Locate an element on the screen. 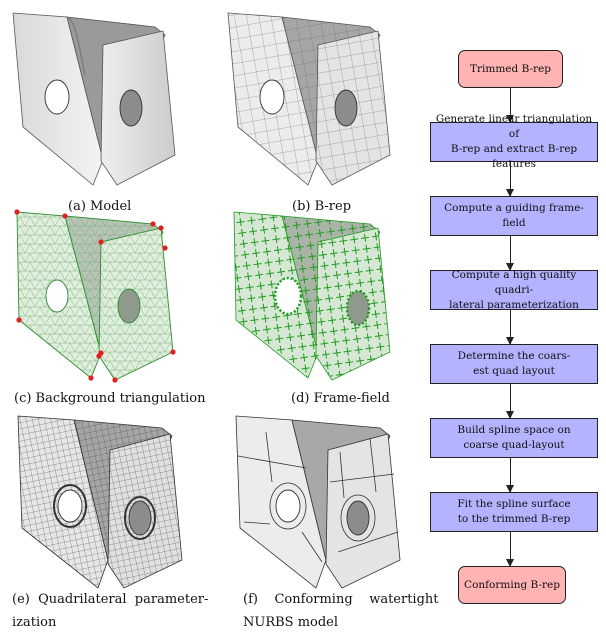 This screenshot has height=635, width=606. flow-step-3-line1: Compute a high quality quadri- is located at coordinates (514, 282).